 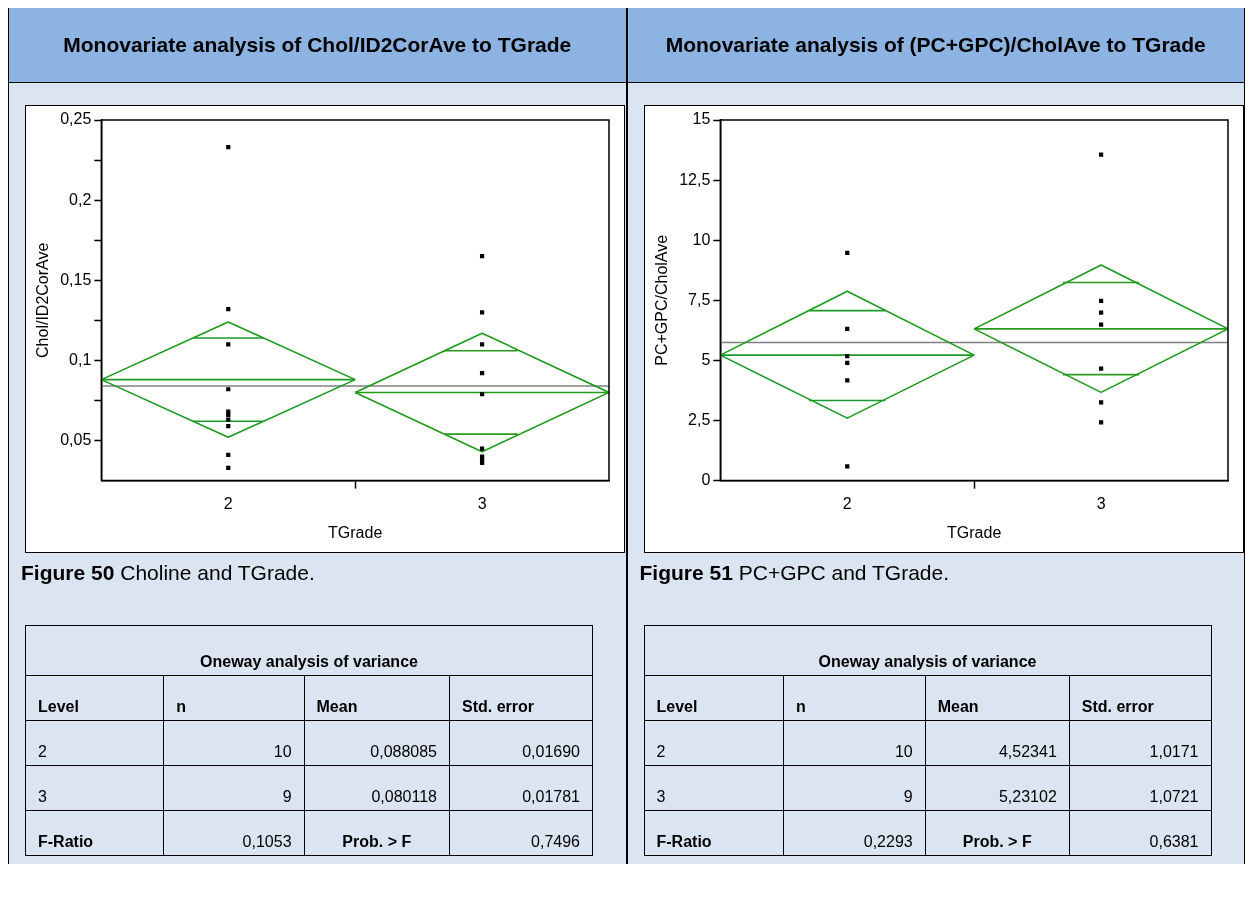 I want to click on y-tick-label: 0,15, so click(x=76, y=279).